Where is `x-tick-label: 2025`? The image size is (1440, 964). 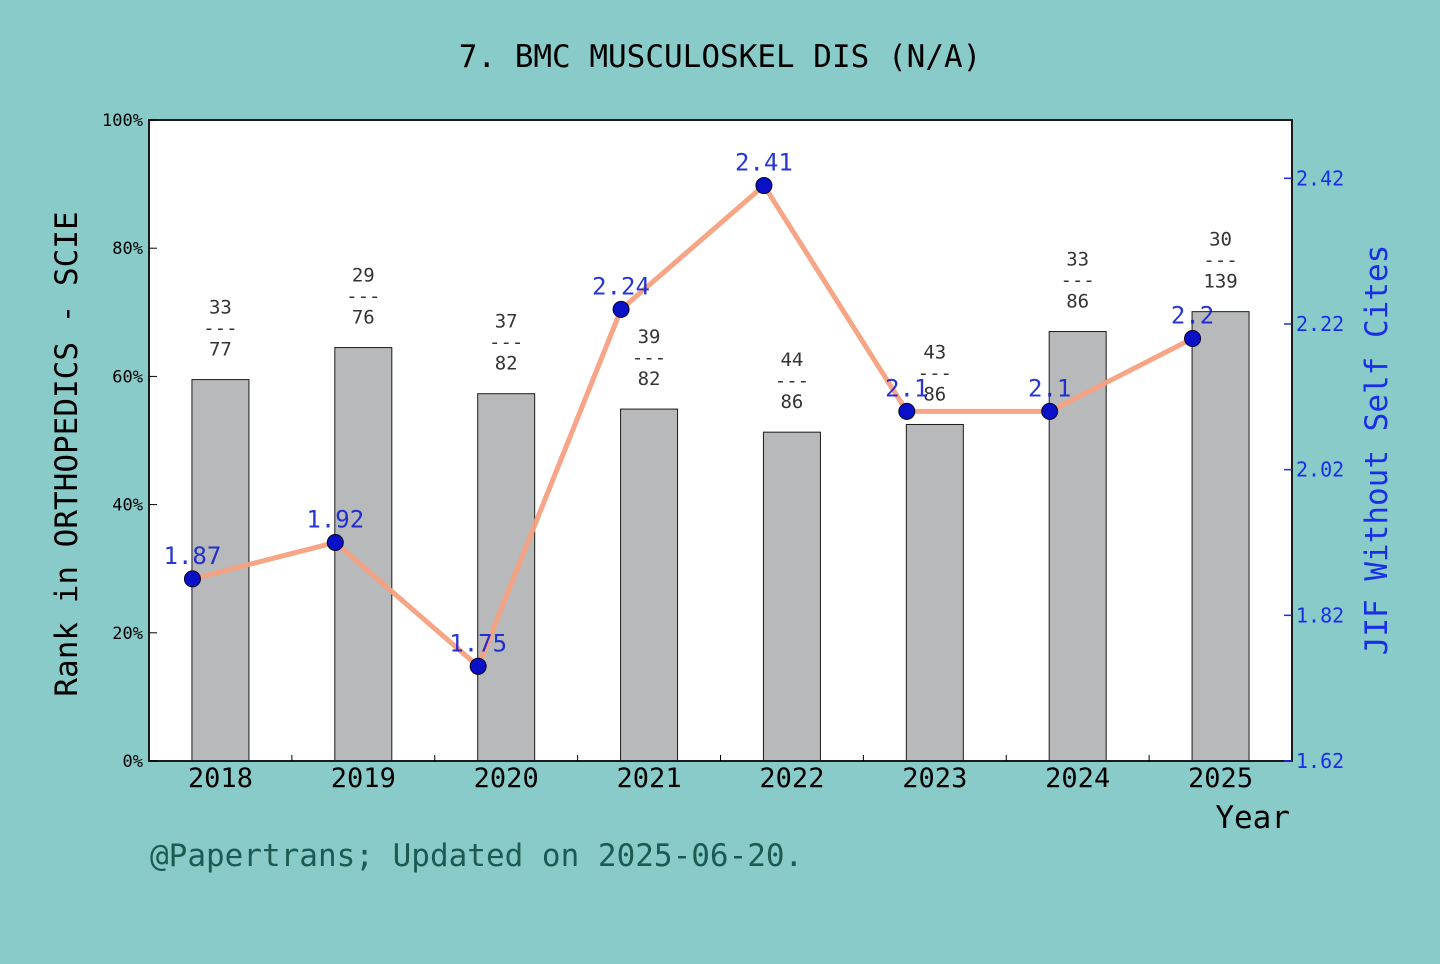
x-tick-label: 2025 is located at coordinates (1220, 778).